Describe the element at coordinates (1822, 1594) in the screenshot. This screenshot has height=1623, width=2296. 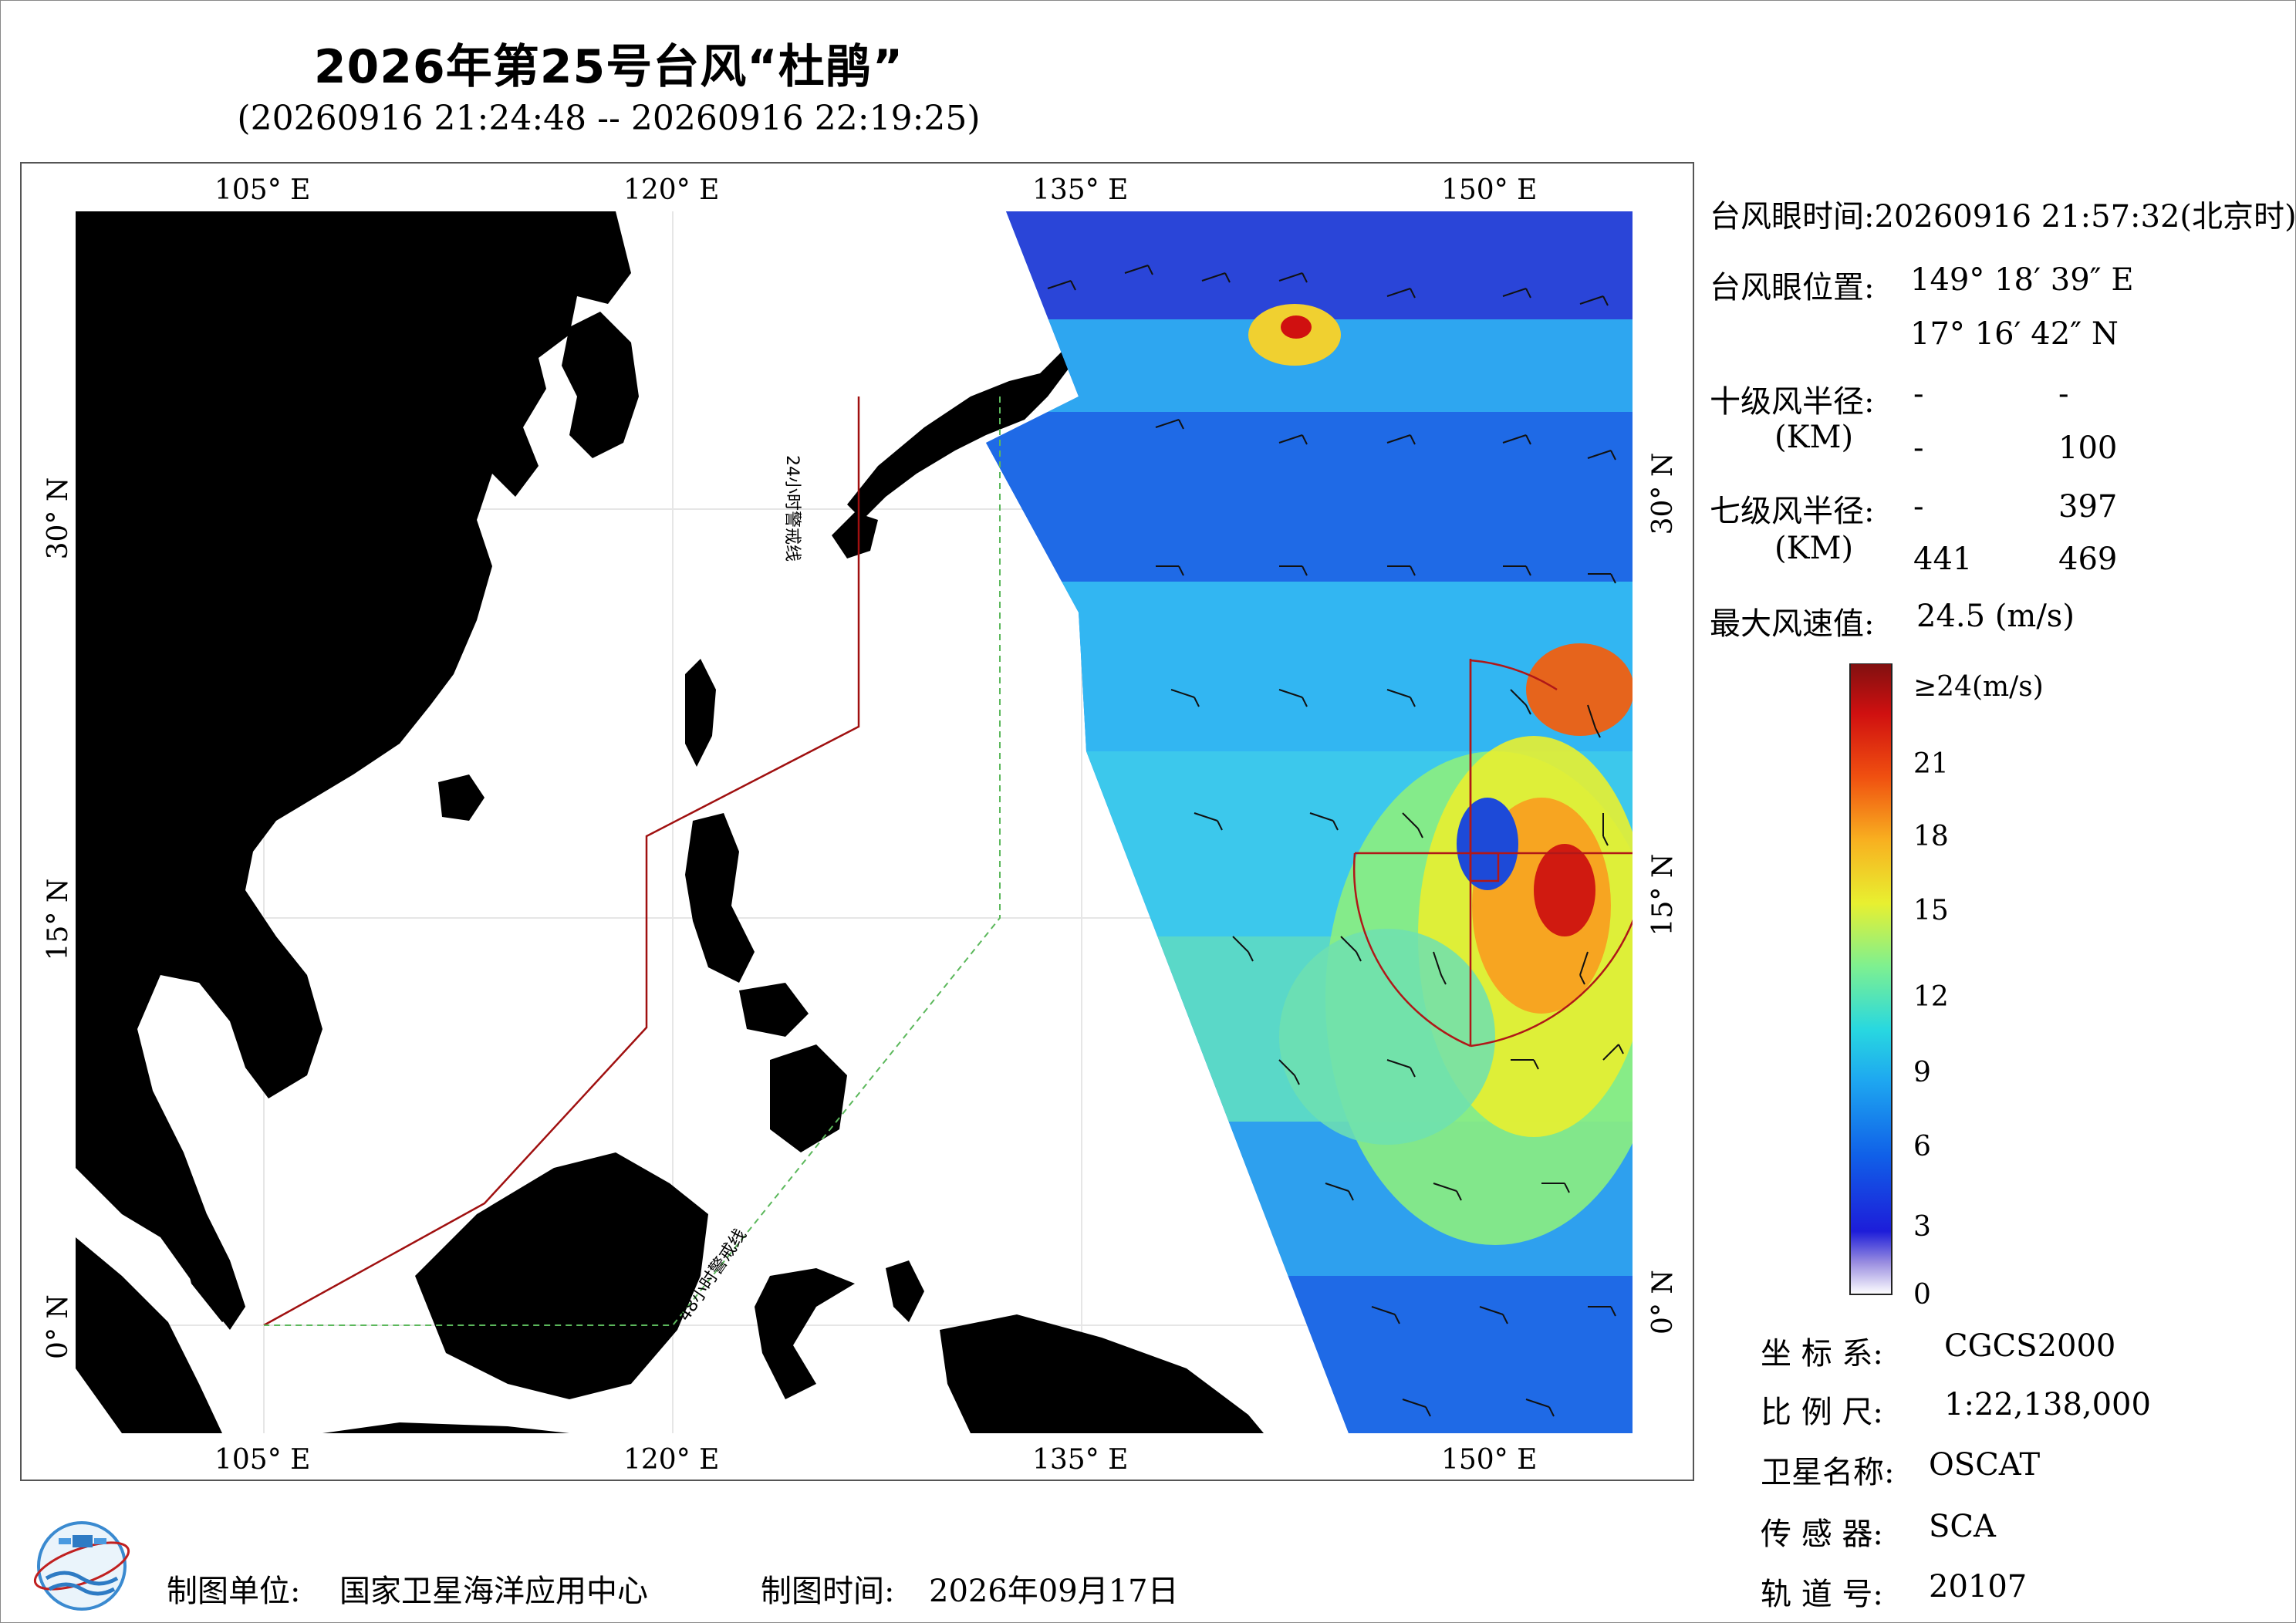
I see `orbit-label: 轨 道 号:` at that location.